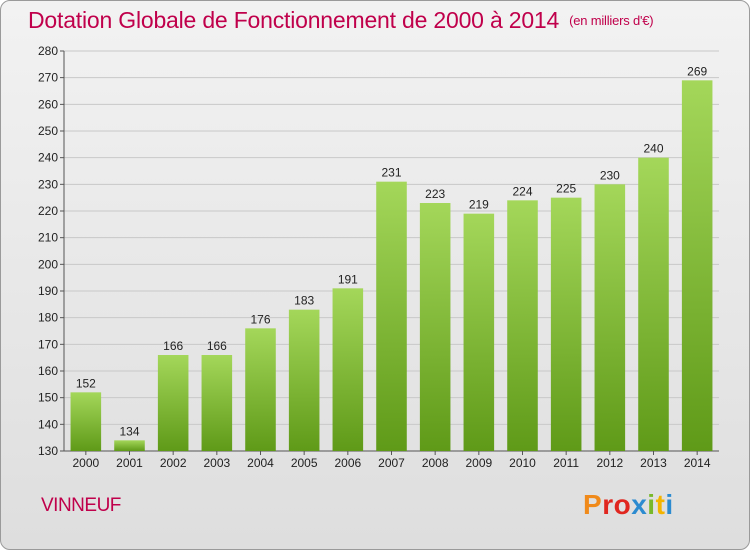 This screenshot has width=750, height=550. What do you see at coordinates (435, 463) in the screenshot?
I see `x-tick-label-2008: 2008` at bounding box center [435, 463].